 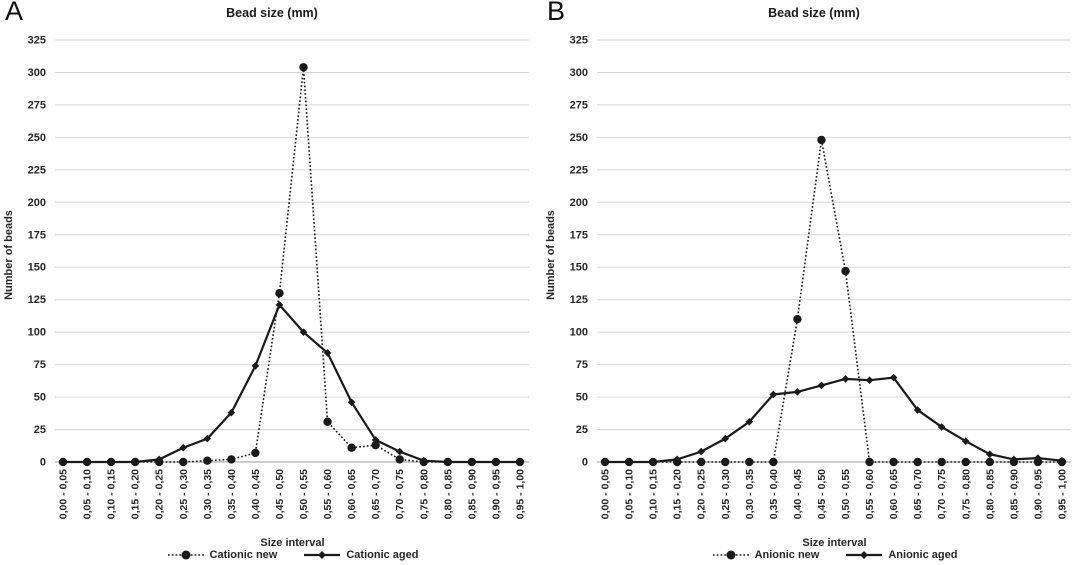 What do you see at coordinates (292, 543) in the screenshot?
I see `x-axis-title-a: Size interval` at bounding box center [292, 543].